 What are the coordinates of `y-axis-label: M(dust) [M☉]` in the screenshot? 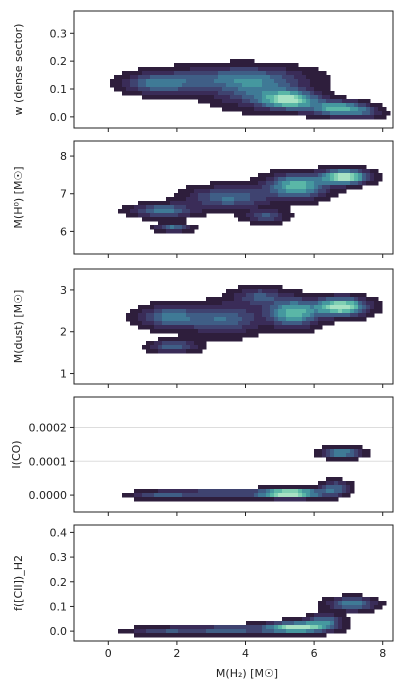 It's located at (18, 327).